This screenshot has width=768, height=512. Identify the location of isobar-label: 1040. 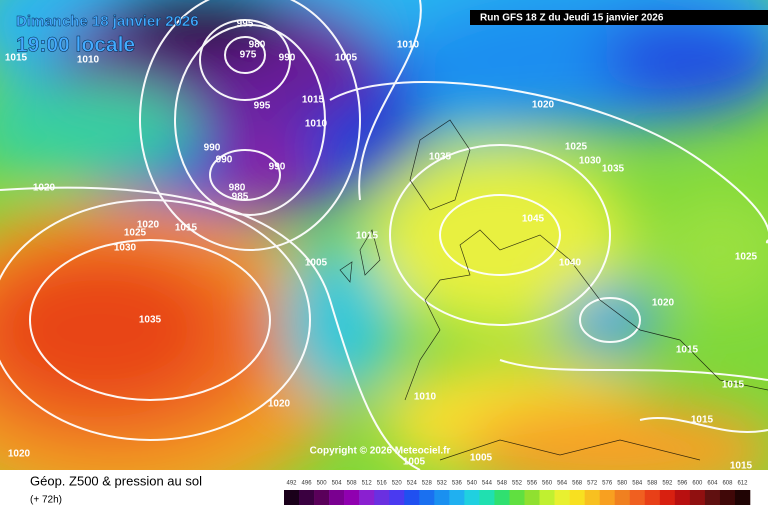
(570, 263).